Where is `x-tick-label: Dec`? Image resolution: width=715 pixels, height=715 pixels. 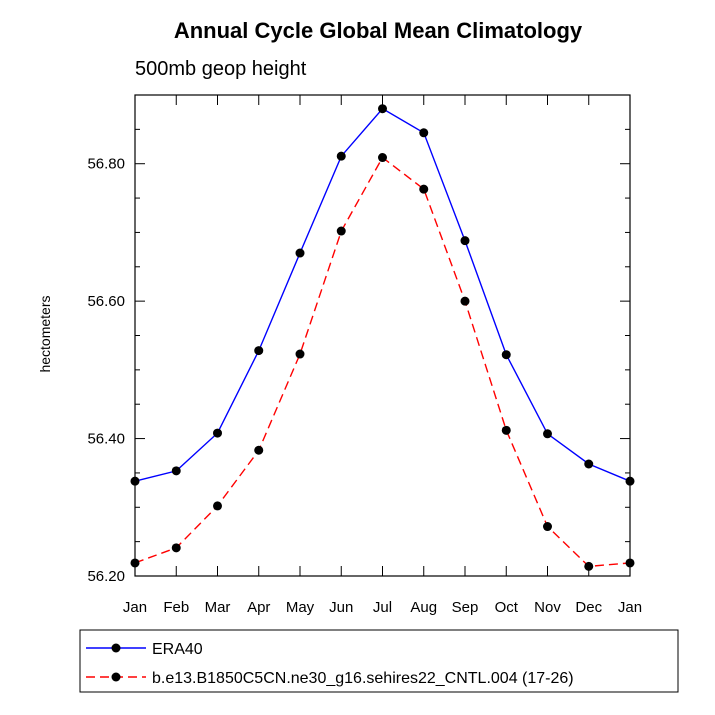
x-tick-label: Dec is located at coordinates (588, 607).